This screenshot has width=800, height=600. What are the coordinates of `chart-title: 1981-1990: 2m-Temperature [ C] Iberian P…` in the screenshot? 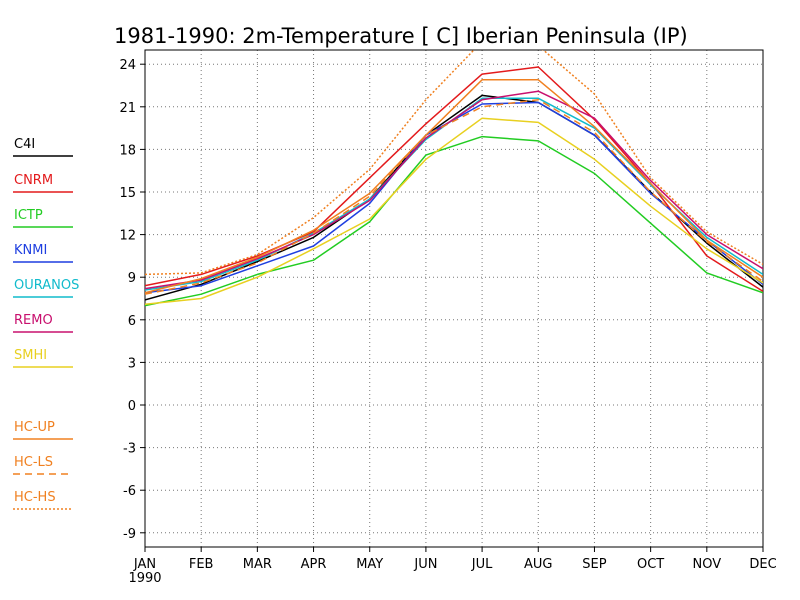 It's located at (401, 36).